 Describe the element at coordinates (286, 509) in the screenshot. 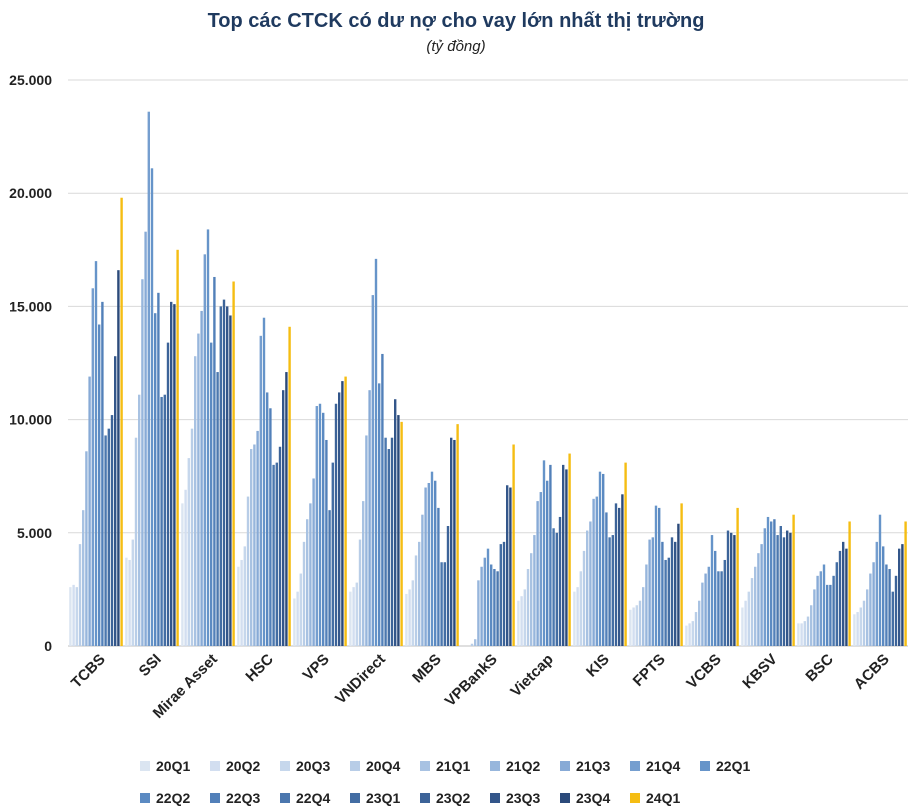

I see `bar-23Q4-hsc` at that location.